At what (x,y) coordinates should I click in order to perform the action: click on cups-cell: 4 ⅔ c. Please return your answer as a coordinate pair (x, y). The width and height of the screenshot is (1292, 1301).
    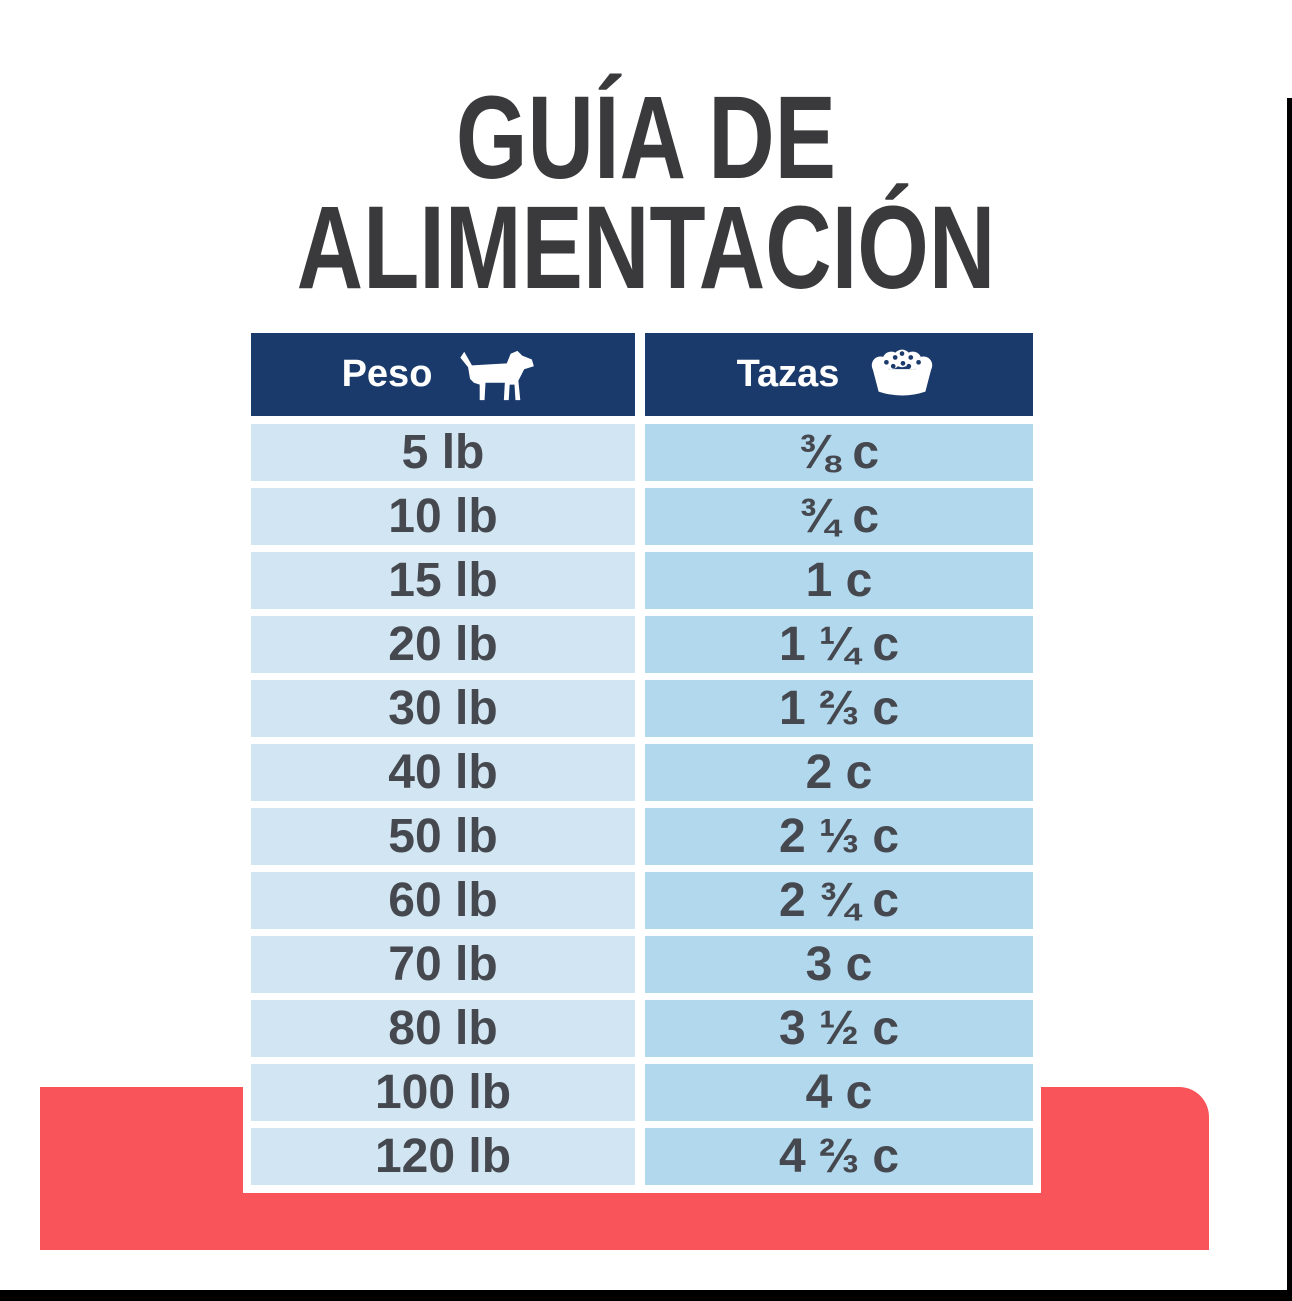
    Looking at the image, I should click on (839, 1156).